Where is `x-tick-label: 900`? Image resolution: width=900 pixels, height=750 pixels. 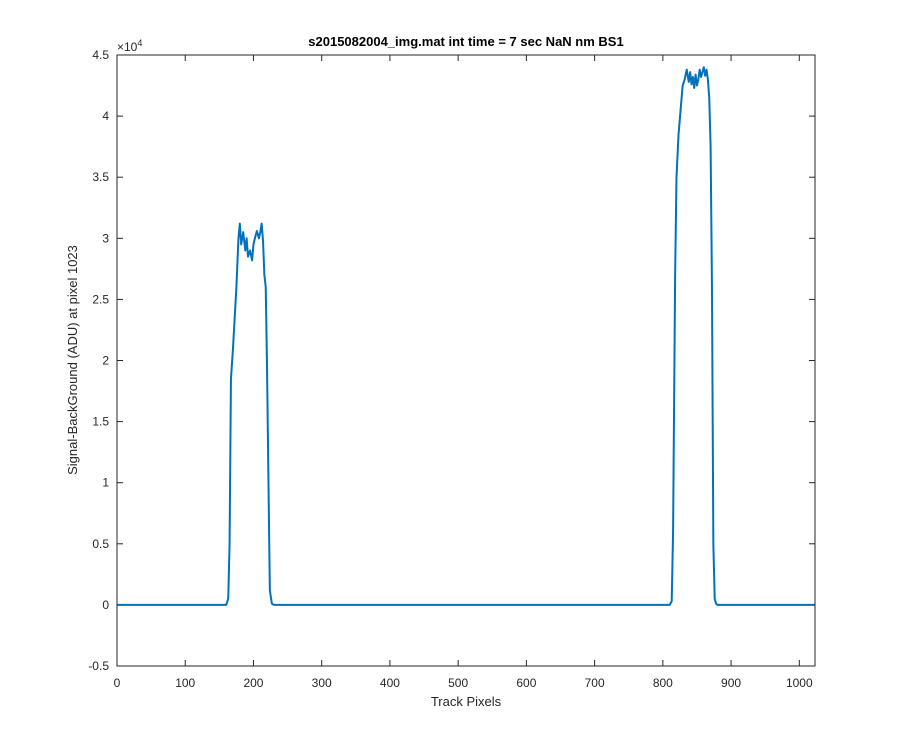
x-tick-label: 900 is located at coordinates (731, 683).